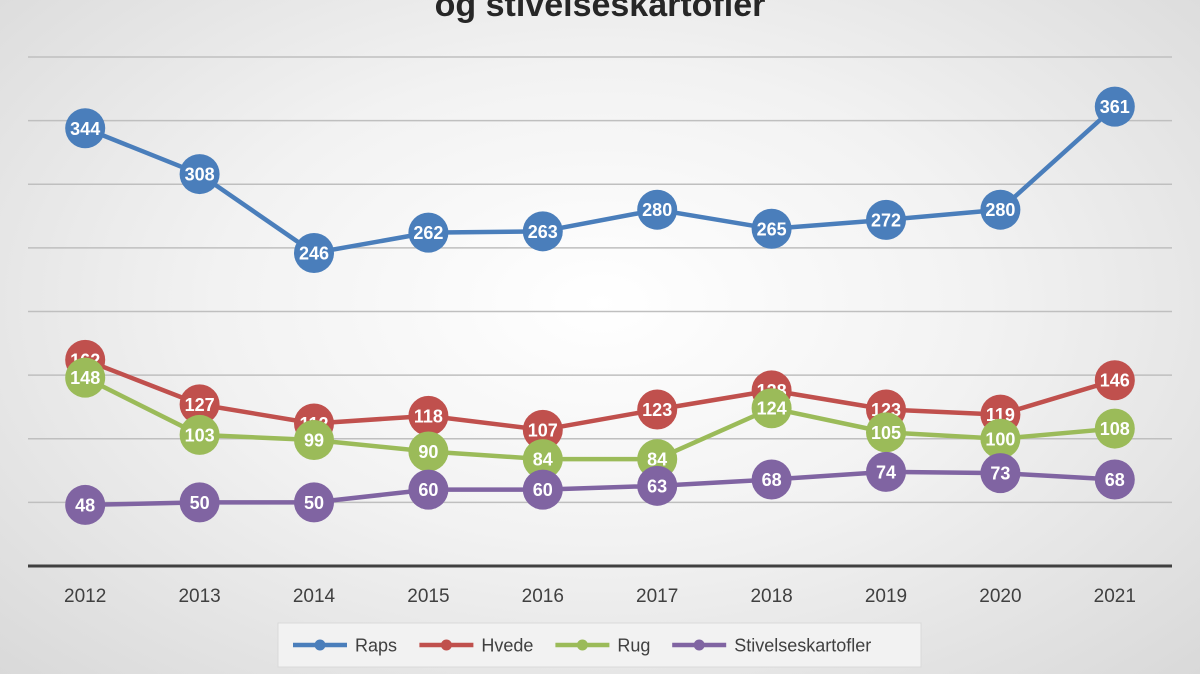 Image resolution: width=1200 pixels, height=674 pixels. I want to click on x-tick-label: 2016, so click(543, 596).